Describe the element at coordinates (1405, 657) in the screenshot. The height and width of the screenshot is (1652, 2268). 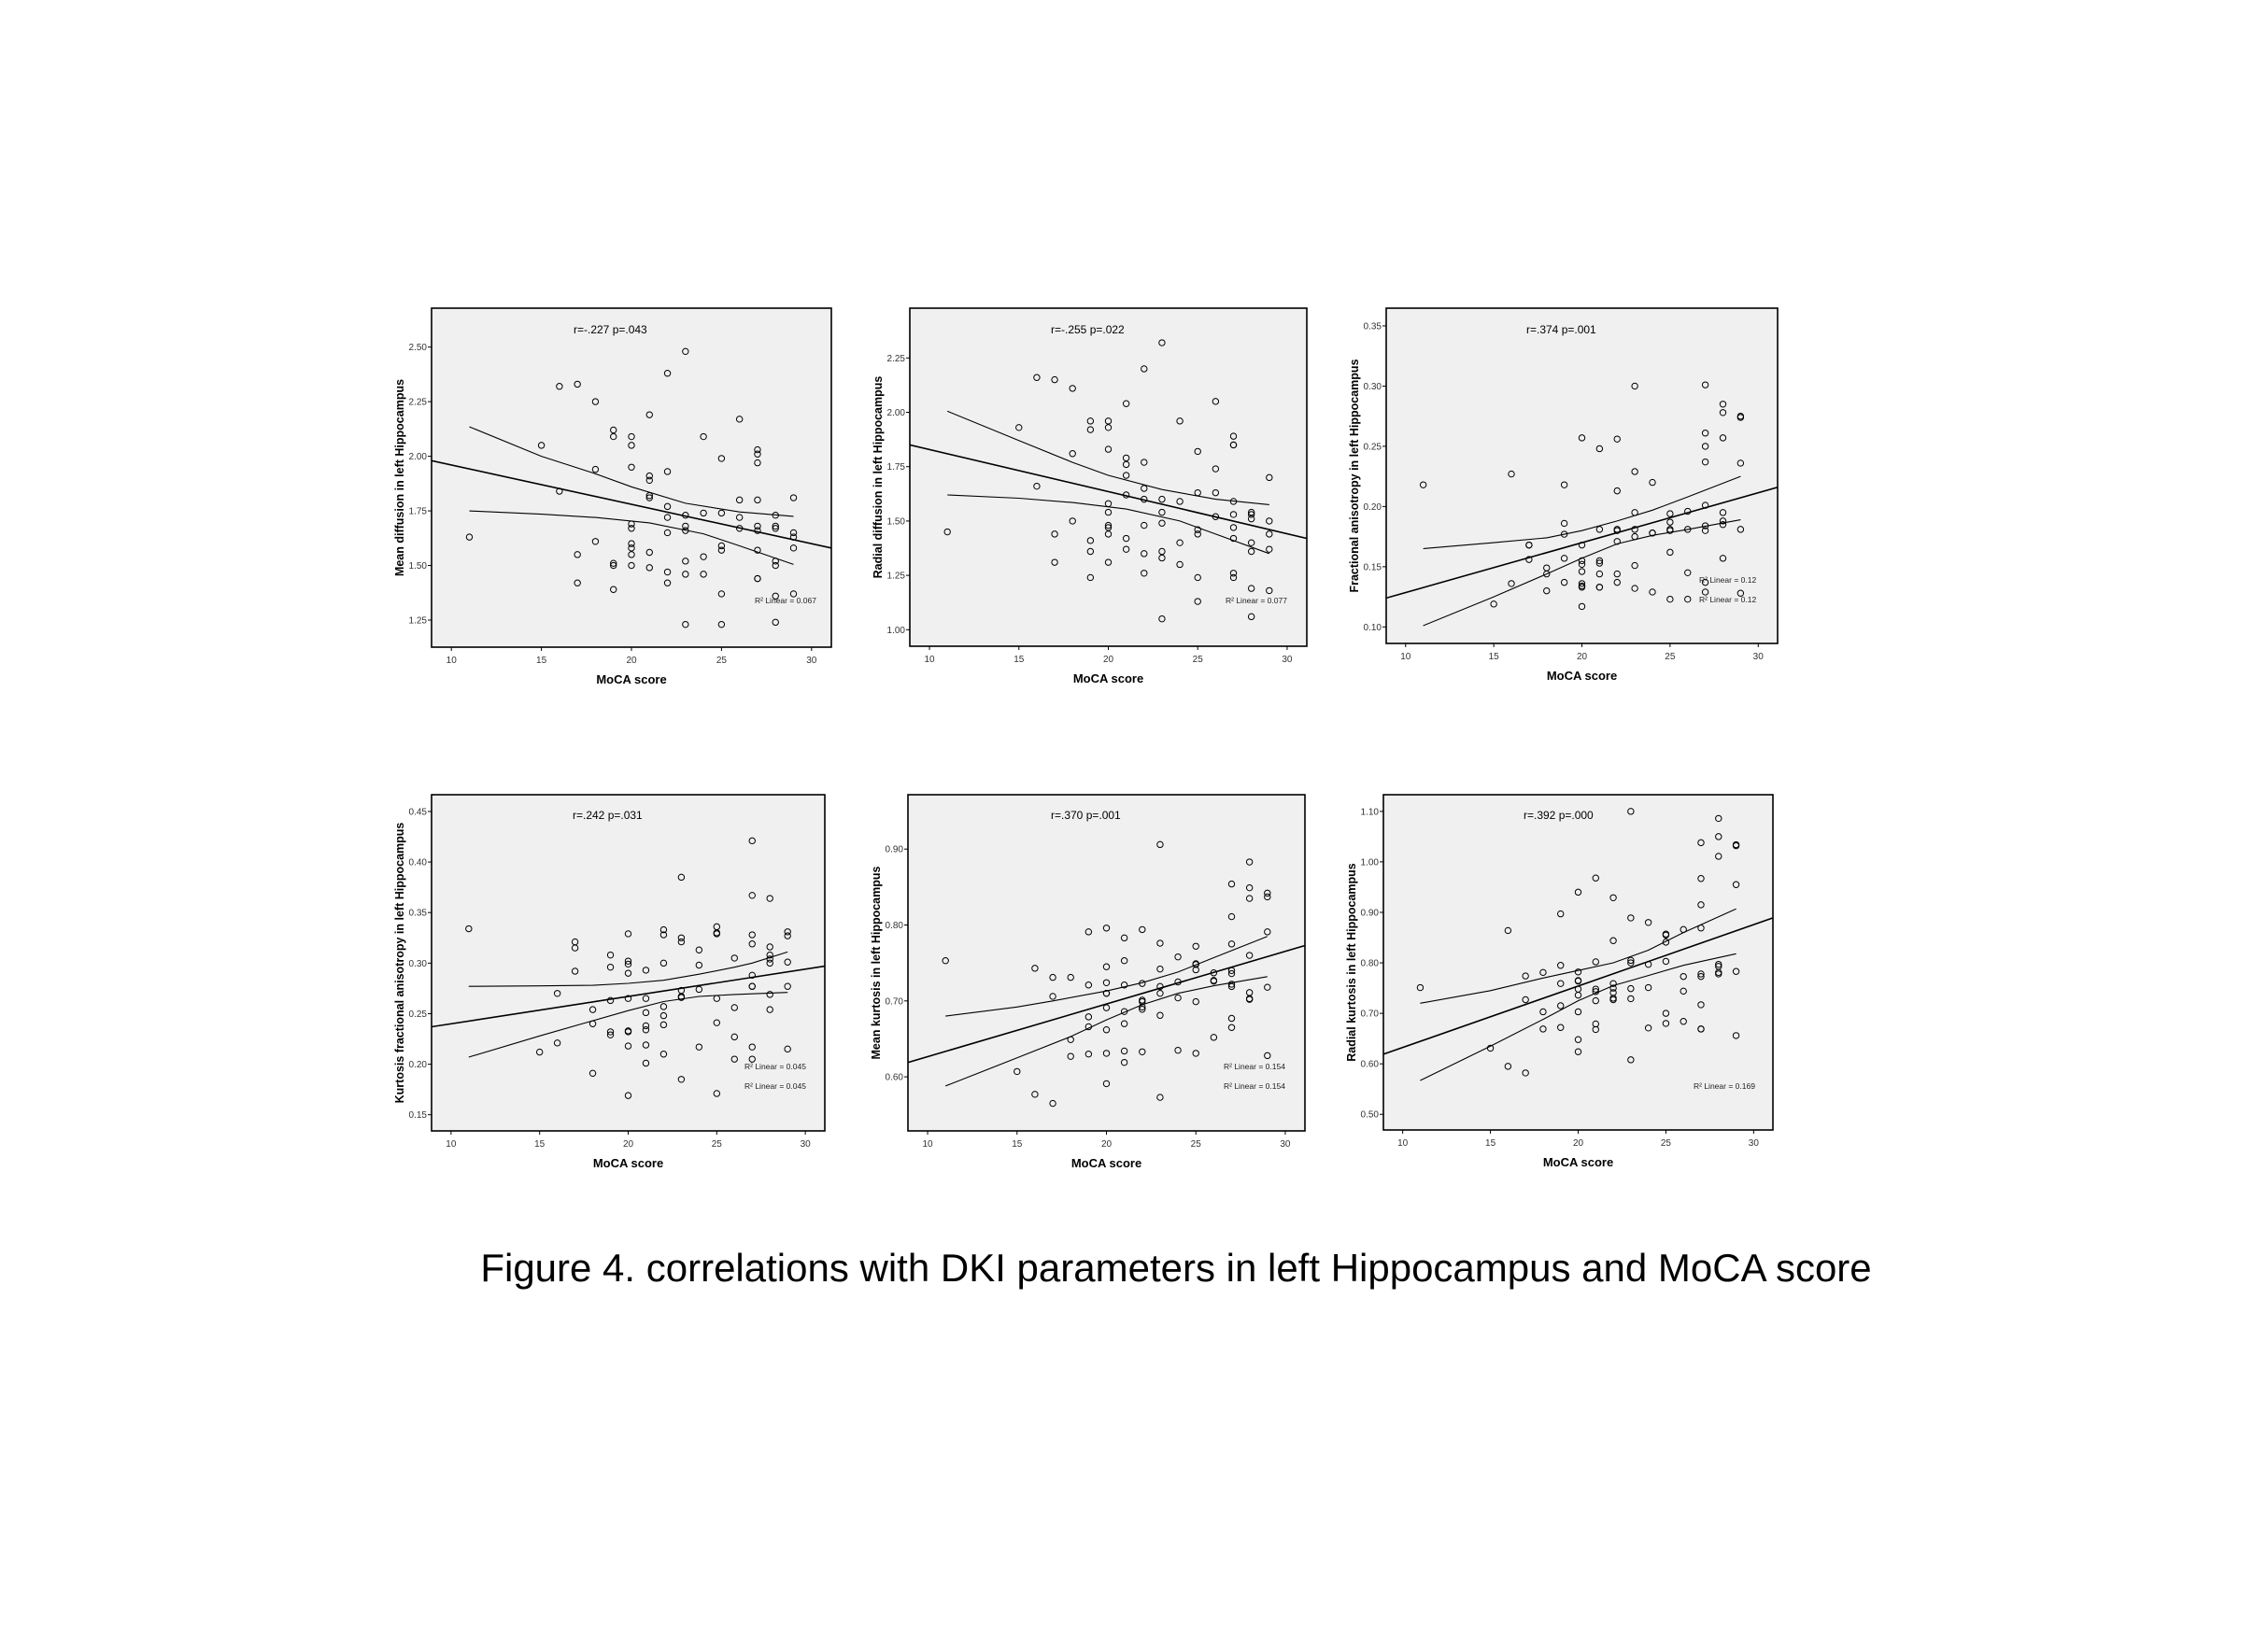
I see `x-tick-label: 10` at that location.